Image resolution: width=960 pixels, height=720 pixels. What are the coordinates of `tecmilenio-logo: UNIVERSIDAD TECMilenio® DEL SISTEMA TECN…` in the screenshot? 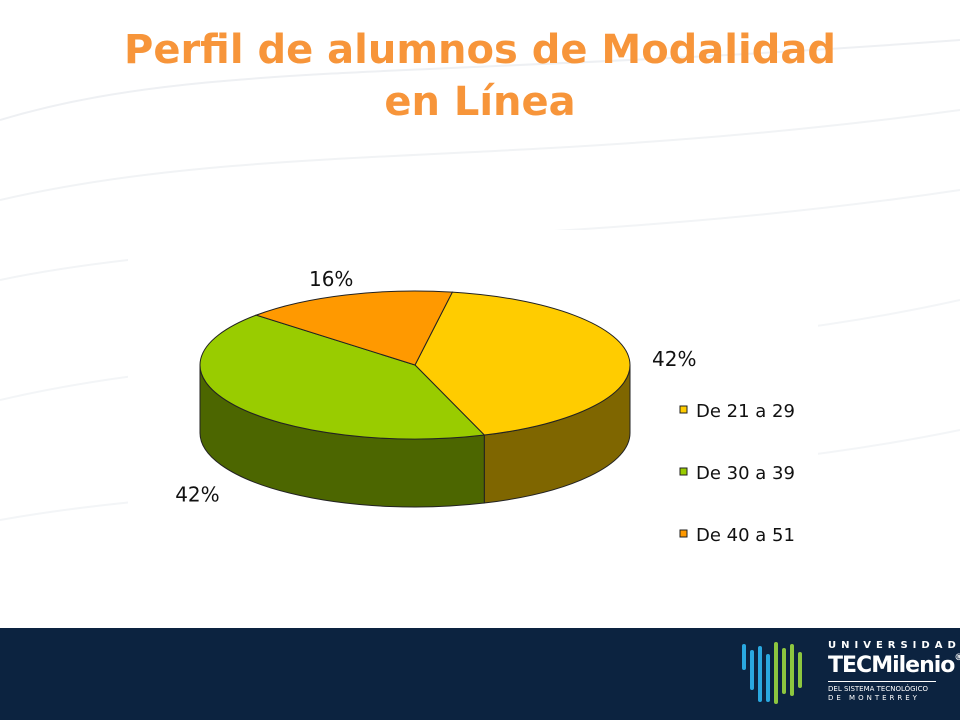 It's located at (894, 671).